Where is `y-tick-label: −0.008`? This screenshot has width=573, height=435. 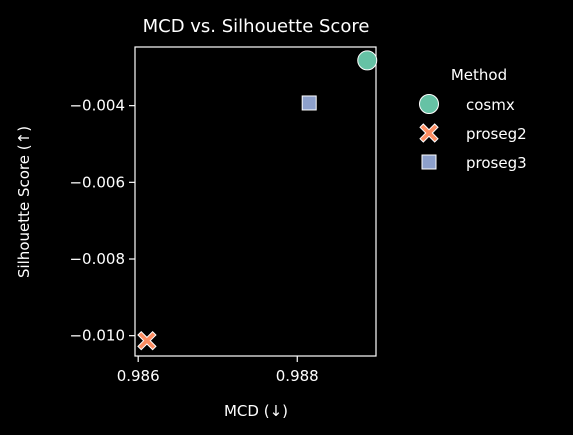 y-tick-label: −0.008 is located at coordinates (97, 259).